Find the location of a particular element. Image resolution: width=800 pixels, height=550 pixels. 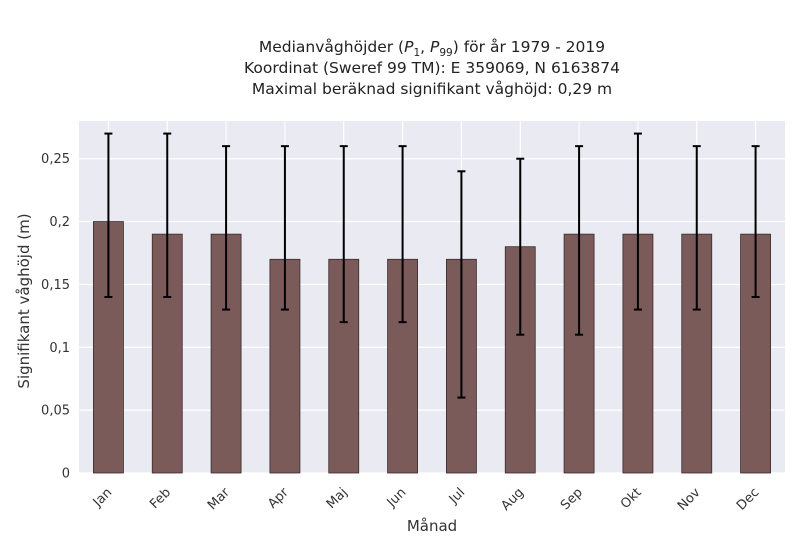

x-tick-label: Aug is located at coordinates (513, 499).